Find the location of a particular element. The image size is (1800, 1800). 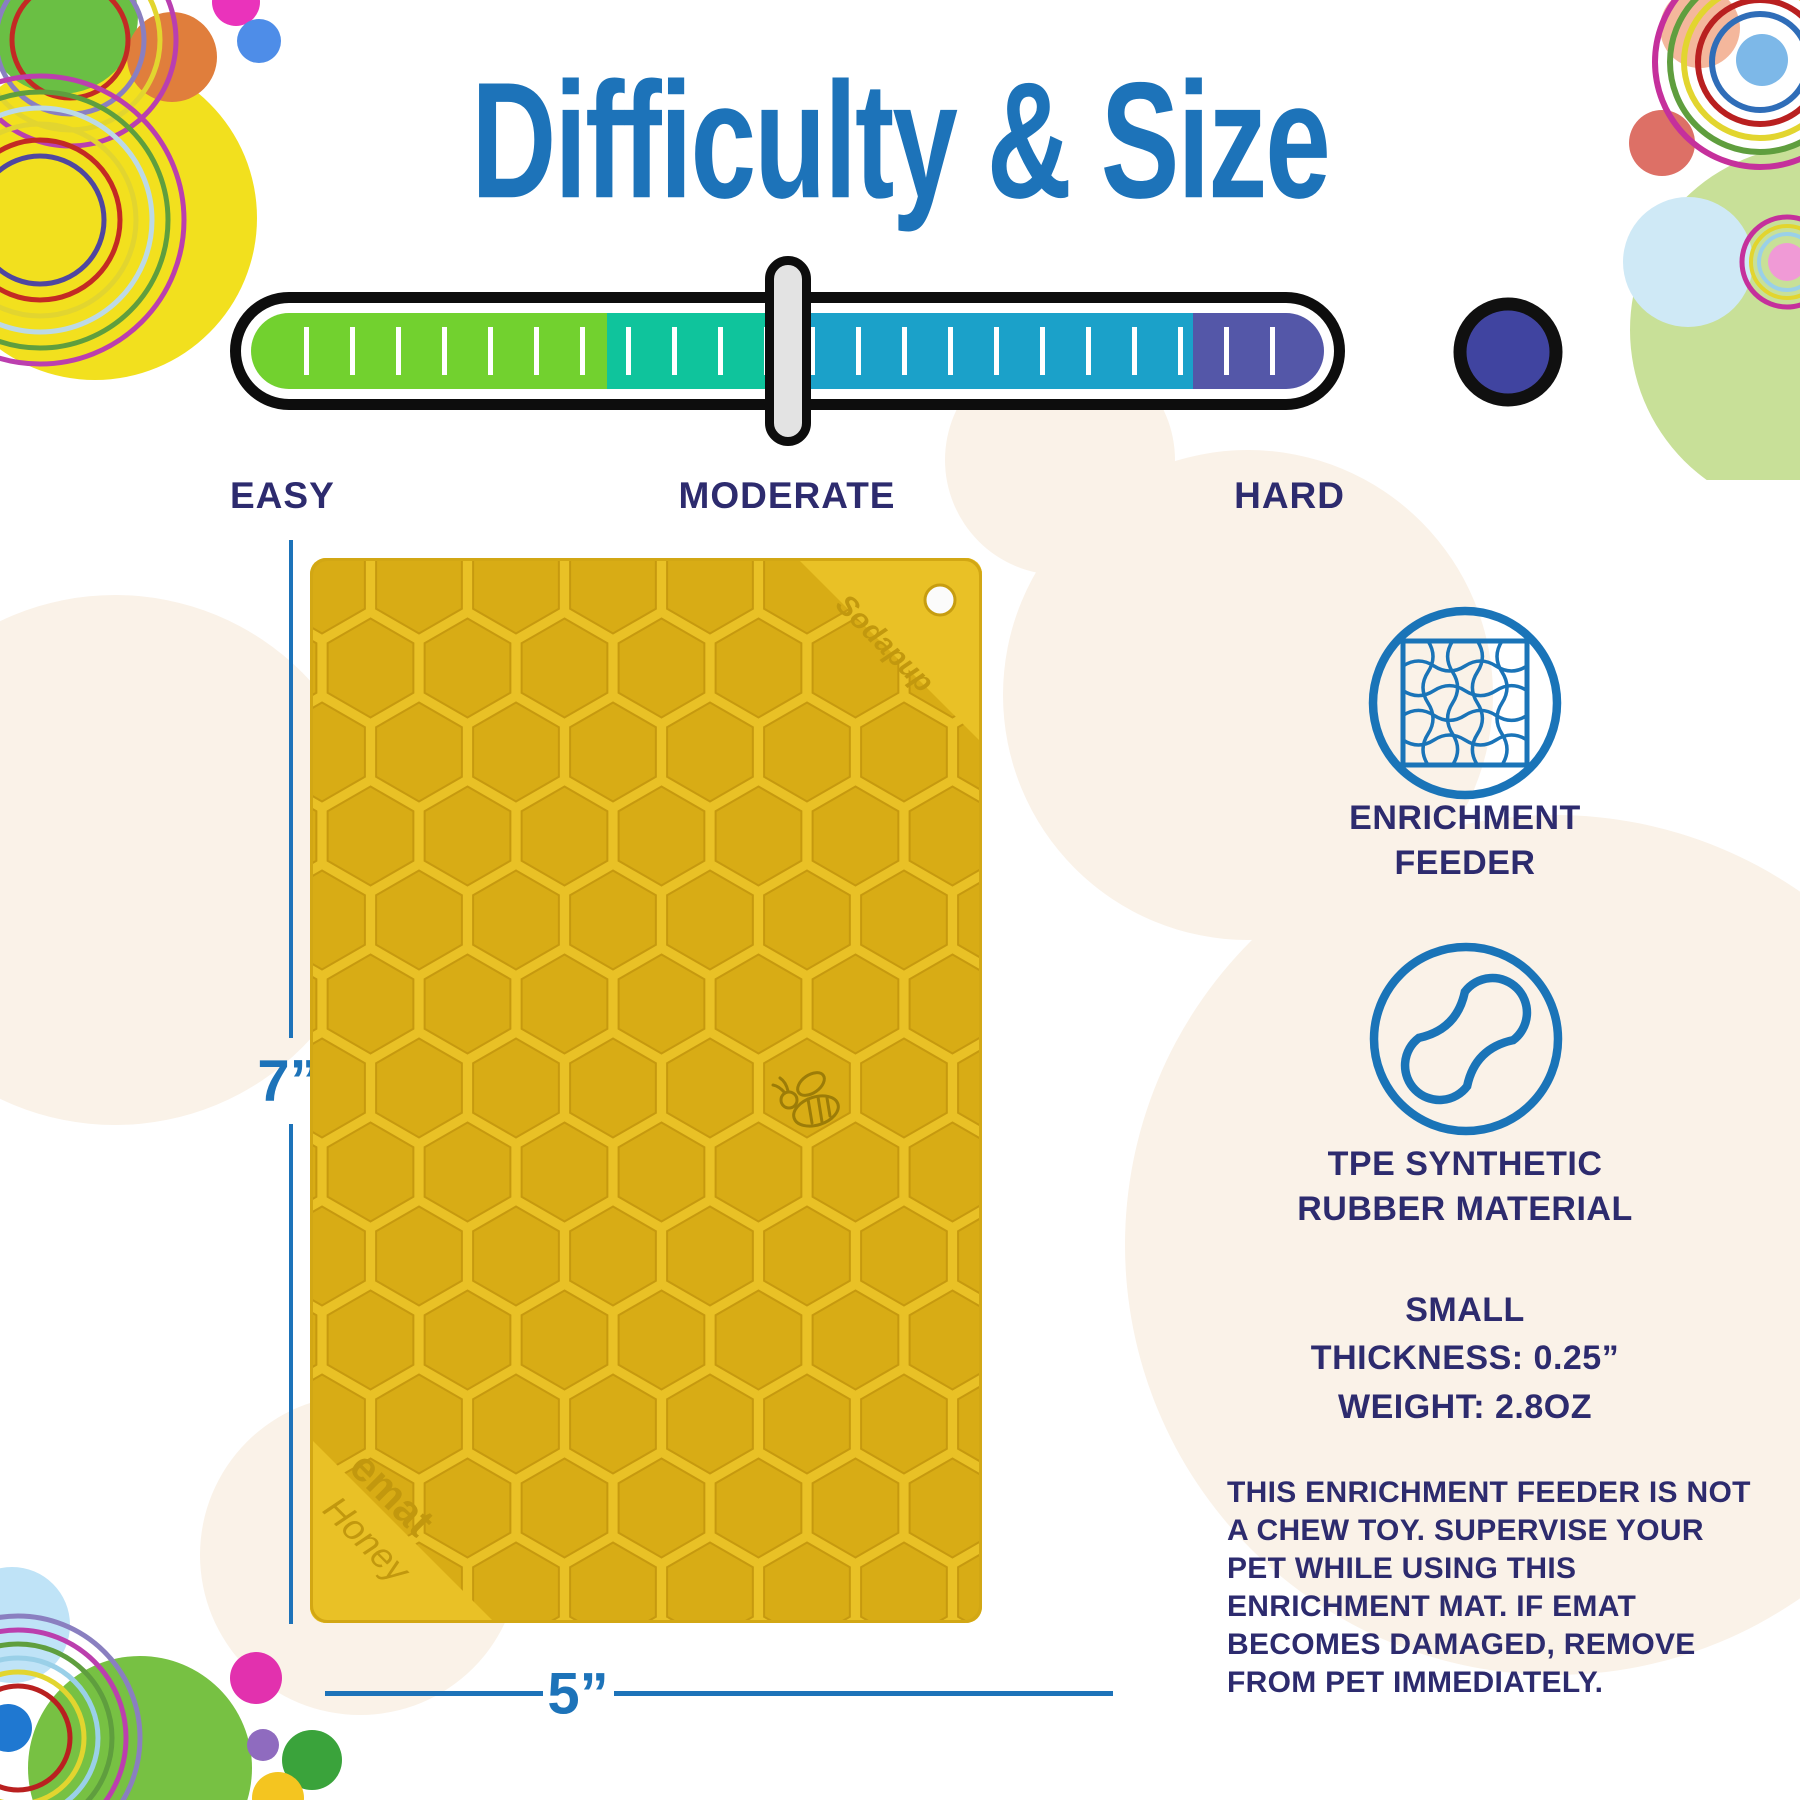

height-dimension-label: 7” is located at coordinates (288, 1081).